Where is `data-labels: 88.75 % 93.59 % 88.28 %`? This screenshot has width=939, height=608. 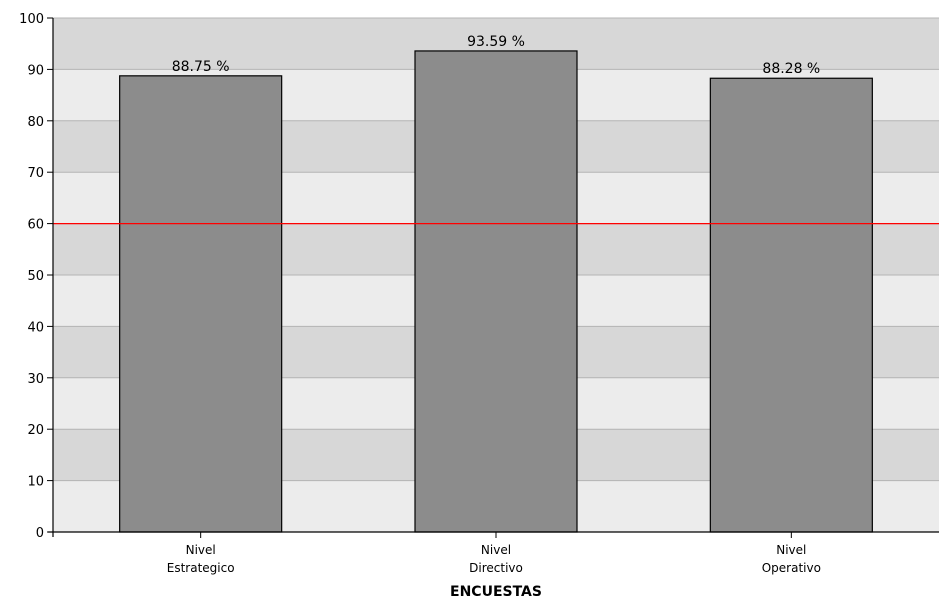
data-labels: 88.75 % 93.59 % 88.28 % is located at coordinates (496, 55).